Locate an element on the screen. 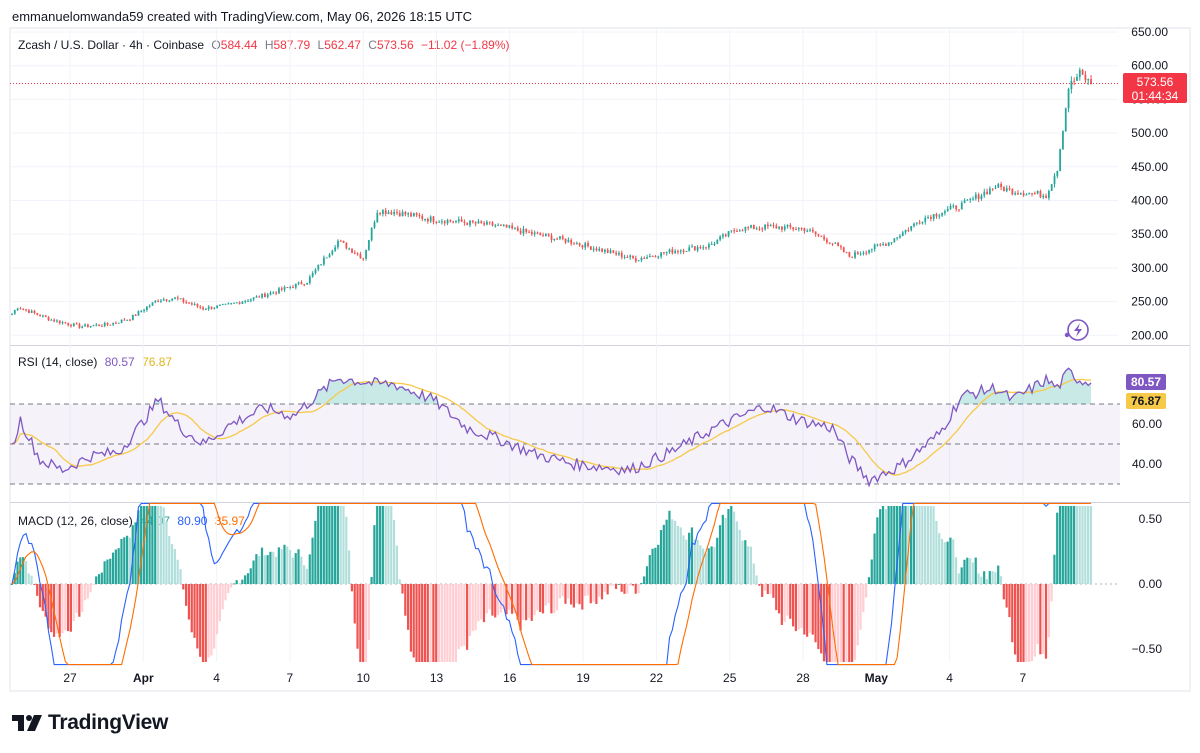  price-tick-label: 500.00 is located at coordinates (1149, 133).